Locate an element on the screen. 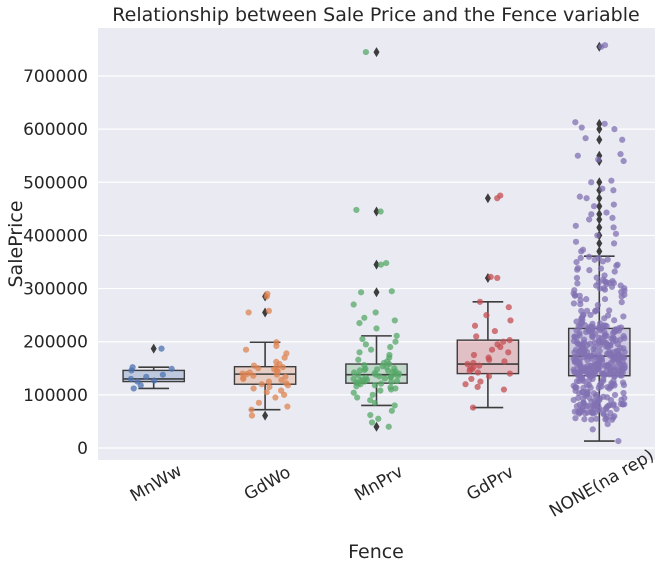 The width and height of the screenshot is (662, 569). x-axis-label: Fence is located at coordinates (376, 552).